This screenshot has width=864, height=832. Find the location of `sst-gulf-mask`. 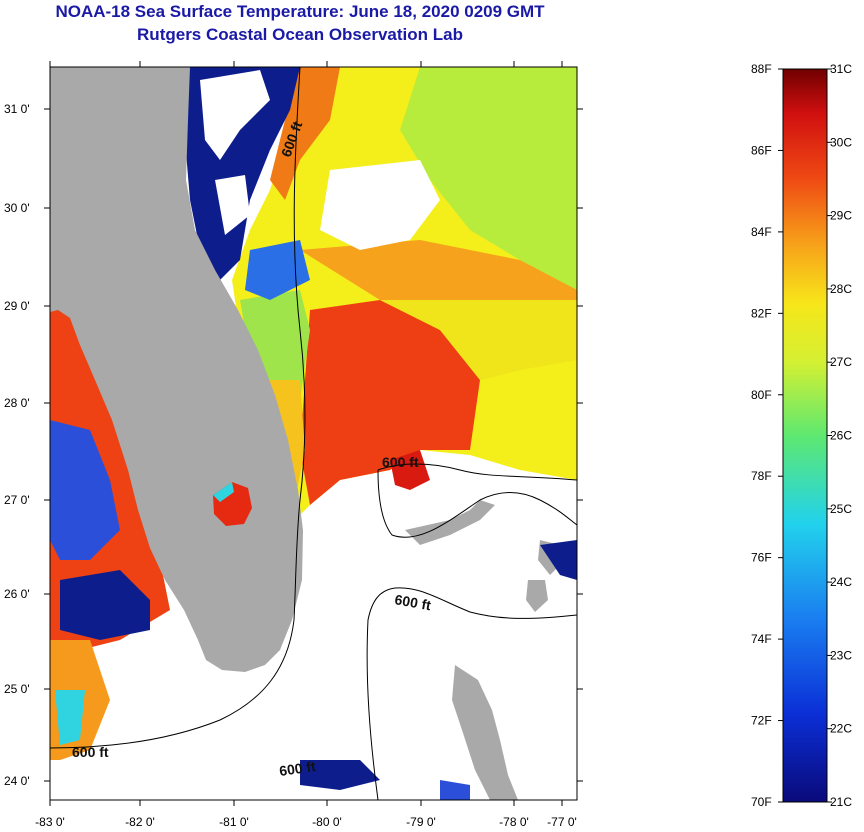

sst-gulf-mask is located at coordinates (105, 605).